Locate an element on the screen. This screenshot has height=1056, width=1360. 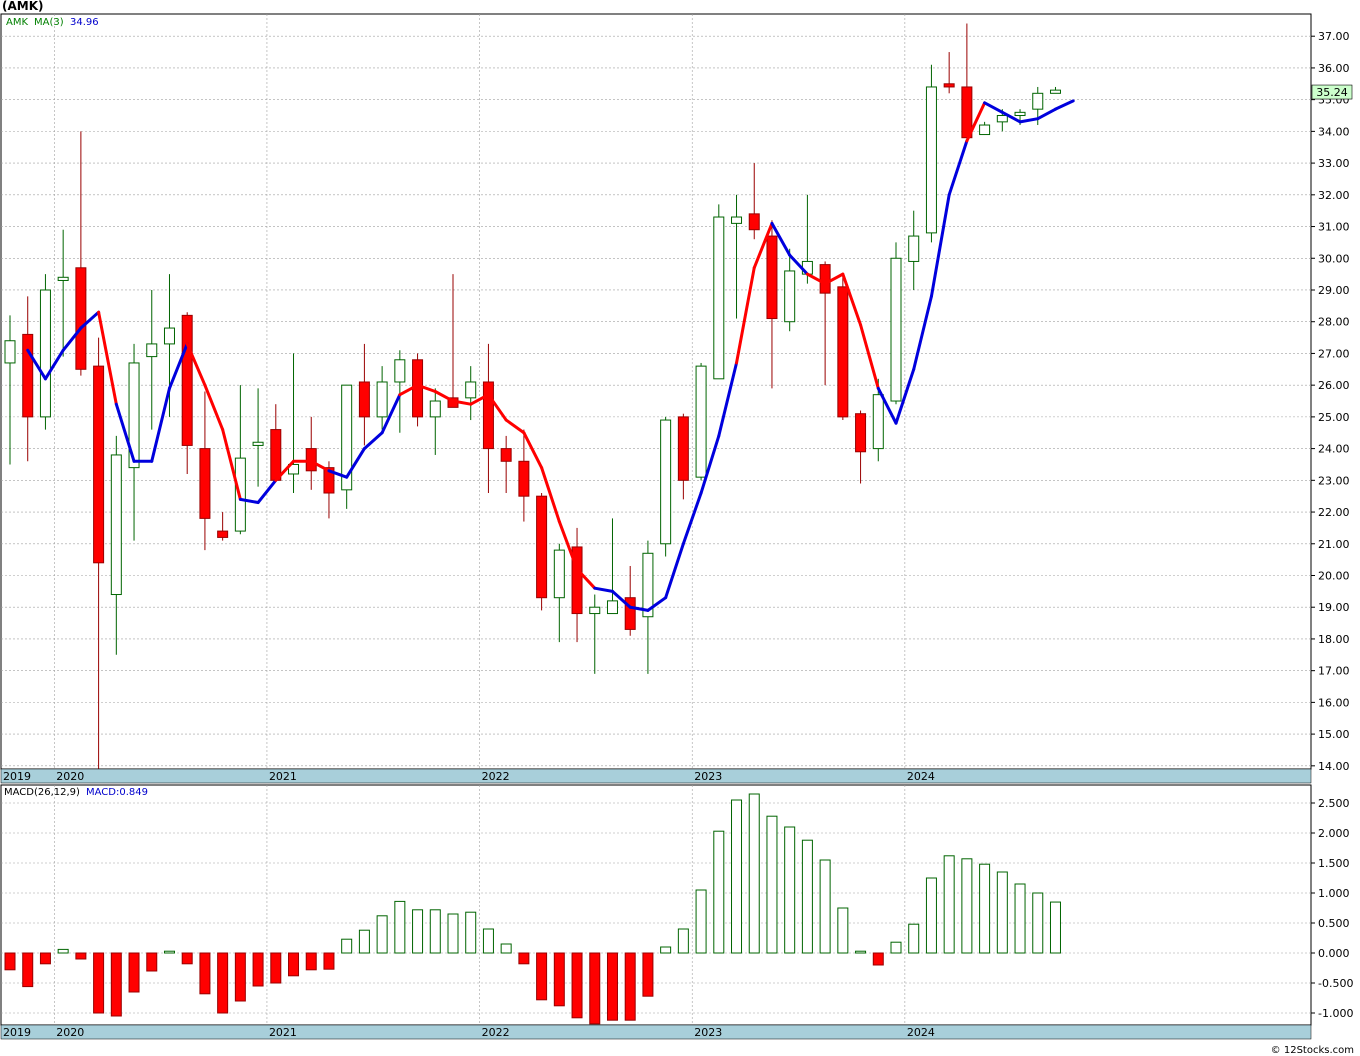
price-tick-label: 30.00 is located at coordinates (1334, 258).